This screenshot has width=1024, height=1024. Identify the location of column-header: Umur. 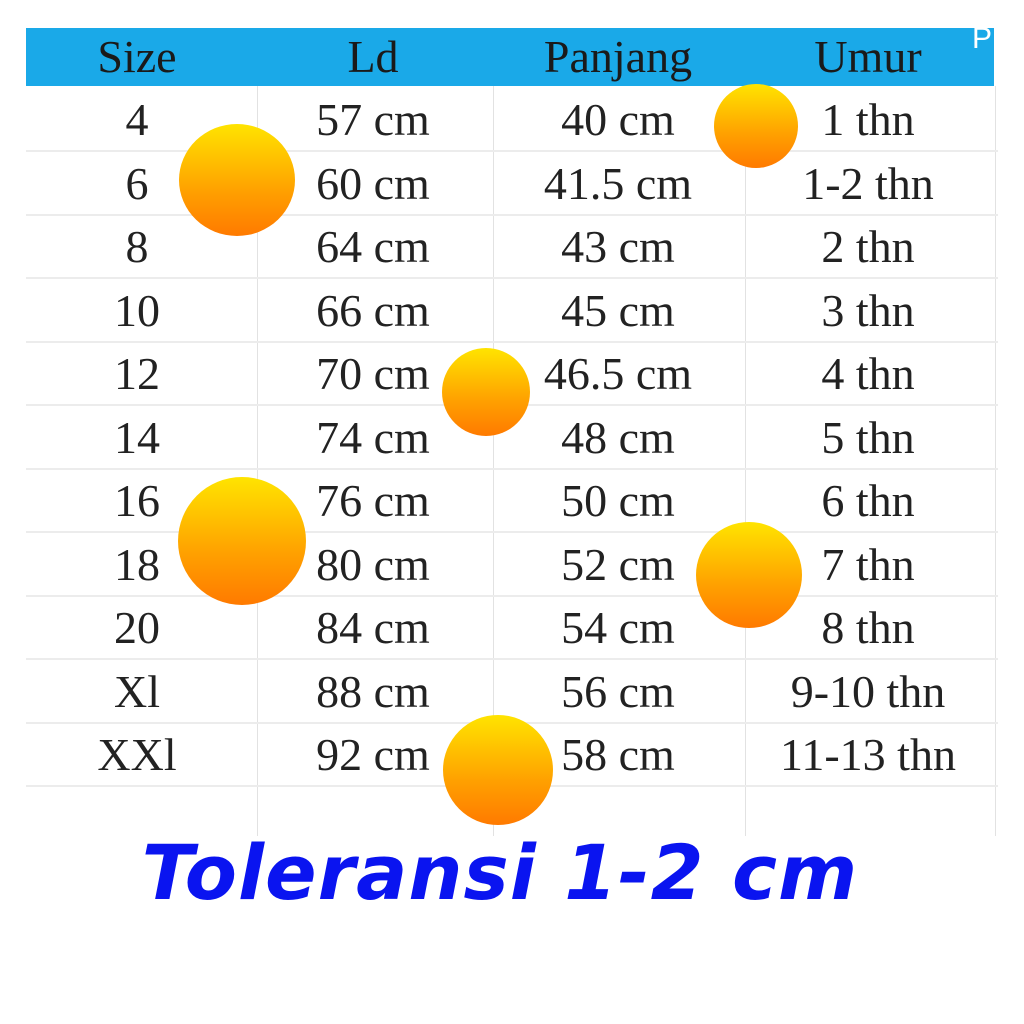
(868, 56).